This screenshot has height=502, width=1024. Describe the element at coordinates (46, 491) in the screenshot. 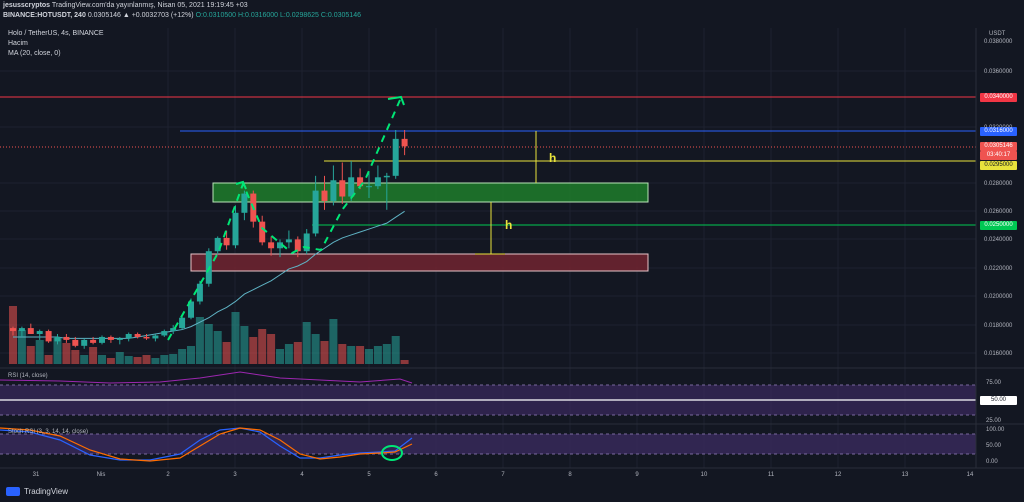

I see `brand-name: TradingView` at that location.